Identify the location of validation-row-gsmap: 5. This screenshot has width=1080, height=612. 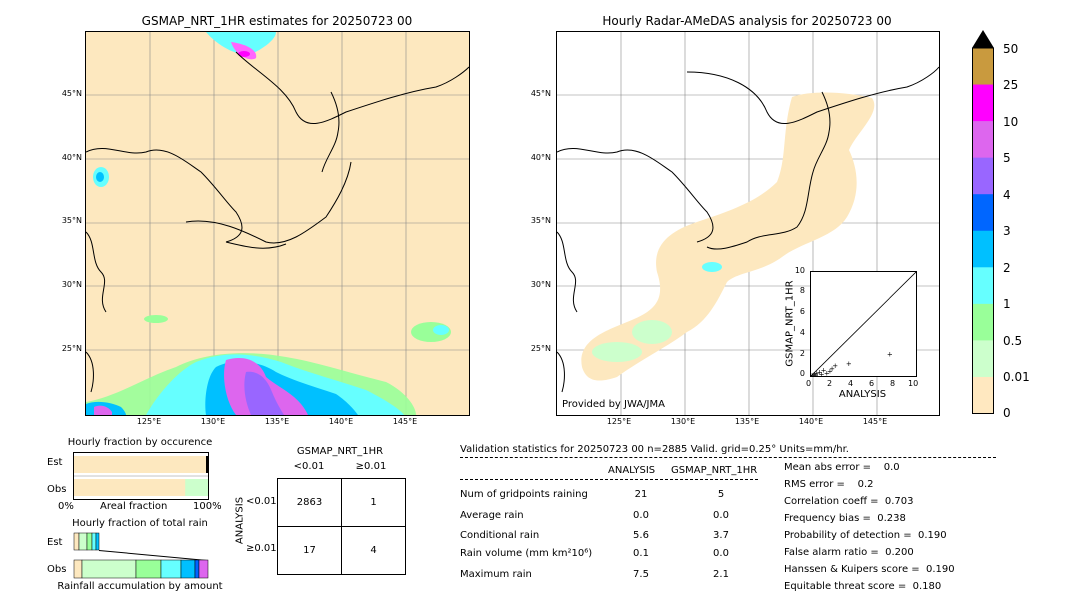
(721, 494).